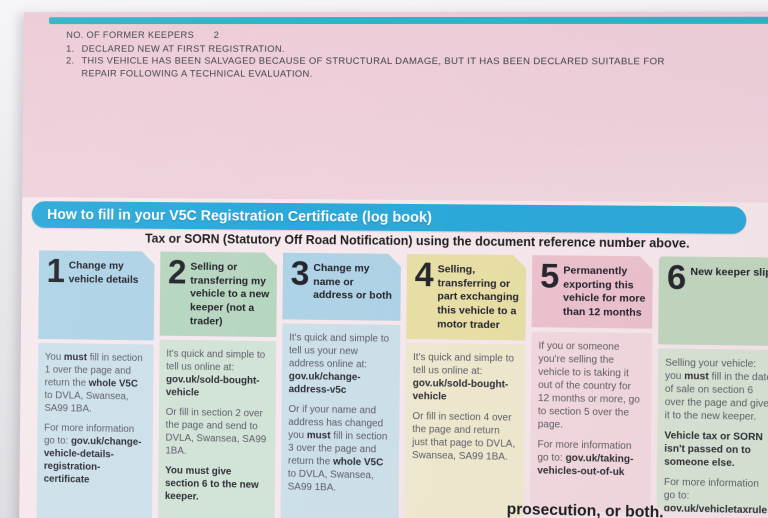 The height and width of the screenshot is (518, 768). I want to click on top-teal-stripe, so click(408, 20).